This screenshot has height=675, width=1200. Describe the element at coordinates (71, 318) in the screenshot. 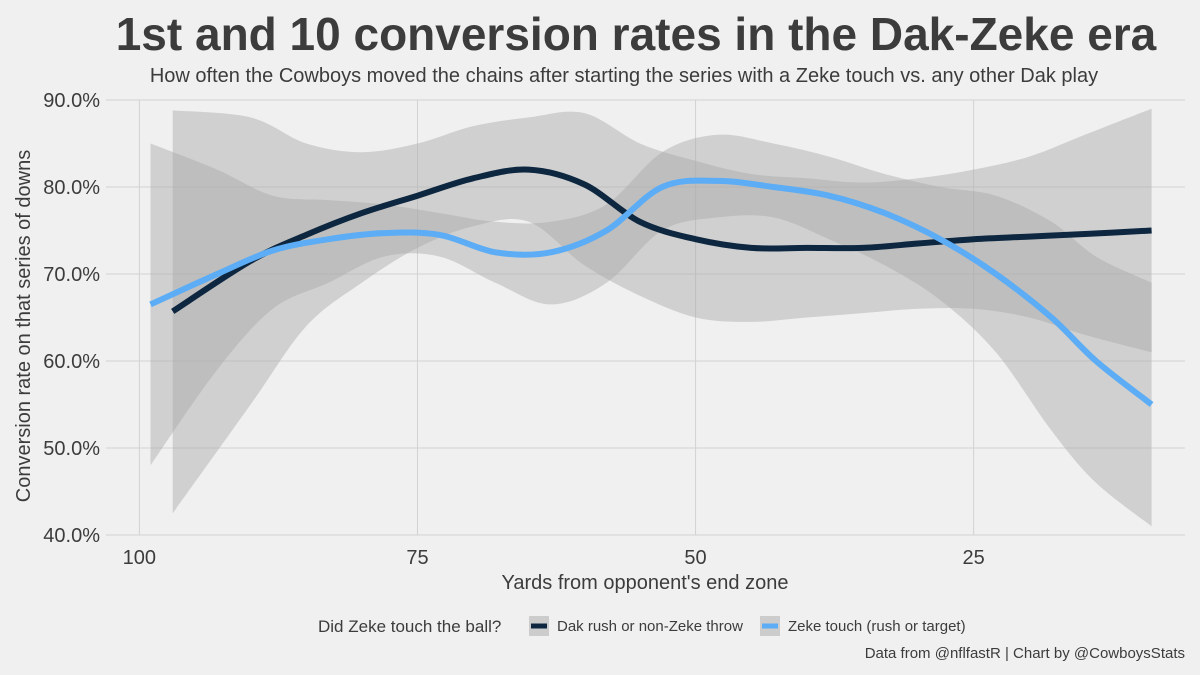

I see `y-axis-ticks: 40.0% 50.0% 60.0% 70.0% 80.0% 90.0%` at that location.